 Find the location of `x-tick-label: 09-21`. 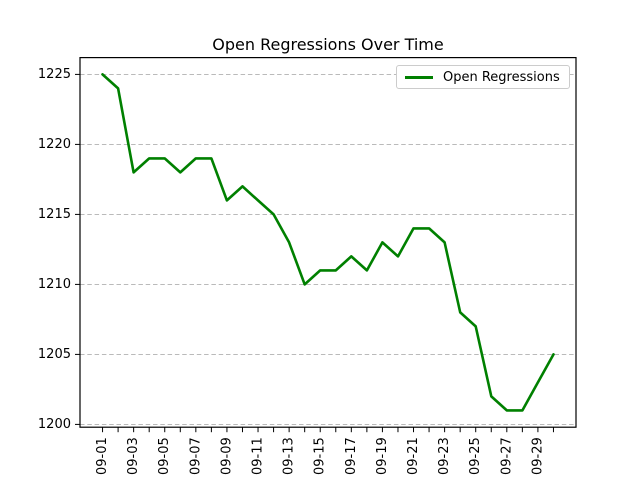

x-tick-label: 09-21 is located at coordinates (413, 456).